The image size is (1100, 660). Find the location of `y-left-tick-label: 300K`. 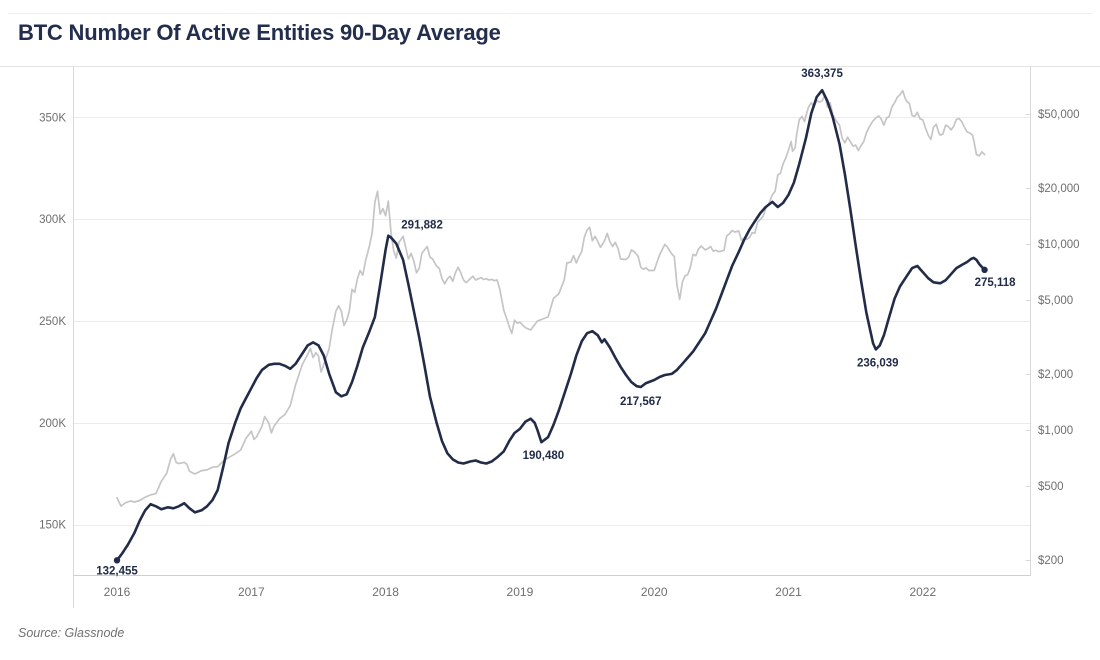

y-left-tick-label: 300K is located at coordinates (52, 220).